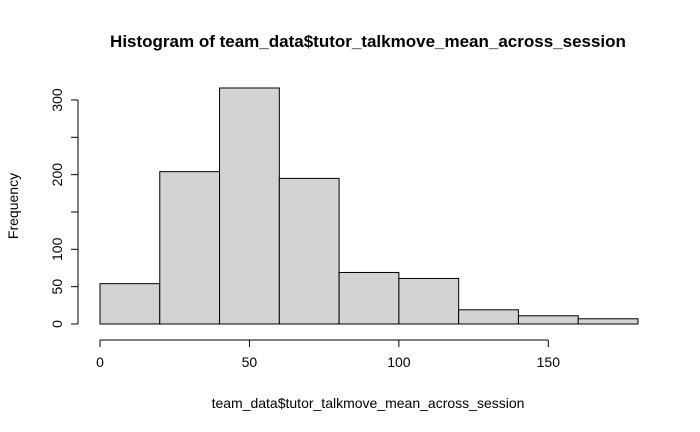 The image size is (700, 432). I want to click on y-tick-label-4: 300, so click(57, 100).